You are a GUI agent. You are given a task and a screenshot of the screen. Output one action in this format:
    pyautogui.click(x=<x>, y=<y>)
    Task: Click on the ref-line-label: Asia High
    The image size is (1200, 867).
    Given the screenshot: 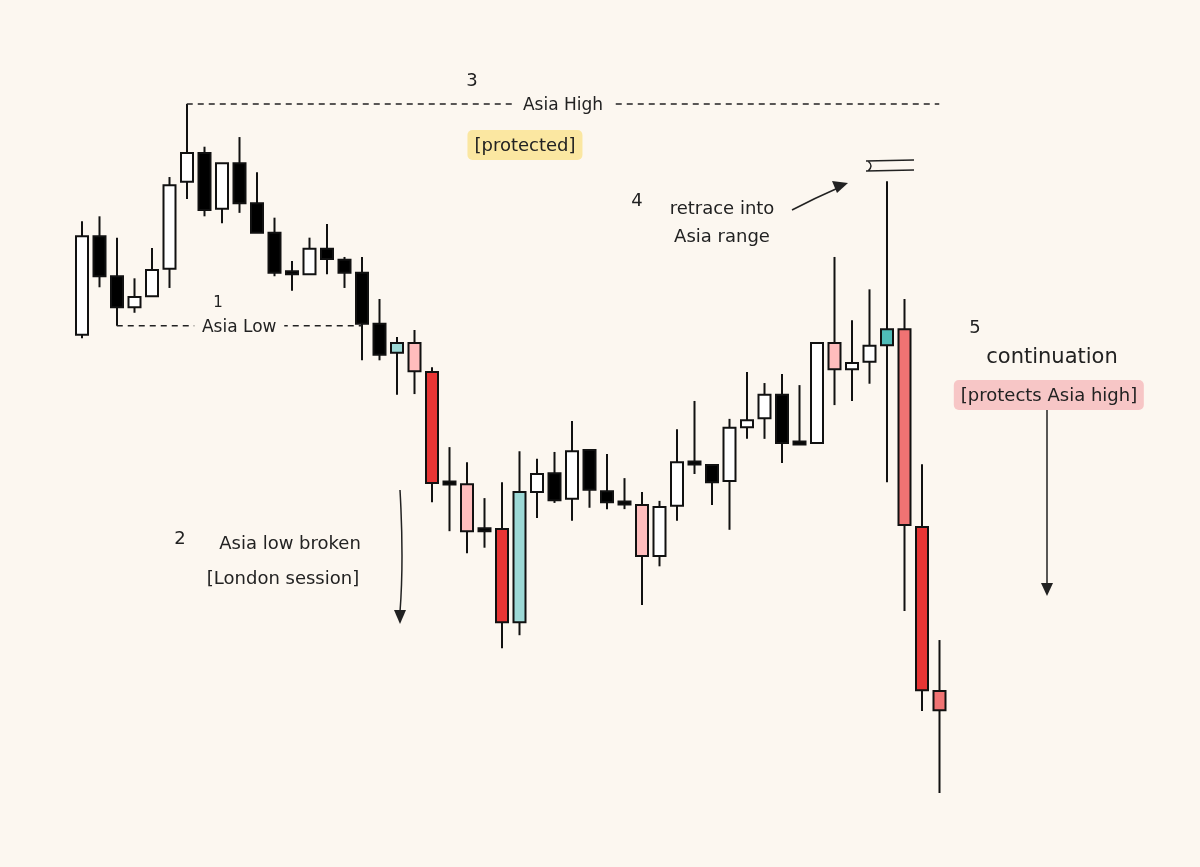 What is the action you would take?
    pyautogui.click(x=563, y=104)
    